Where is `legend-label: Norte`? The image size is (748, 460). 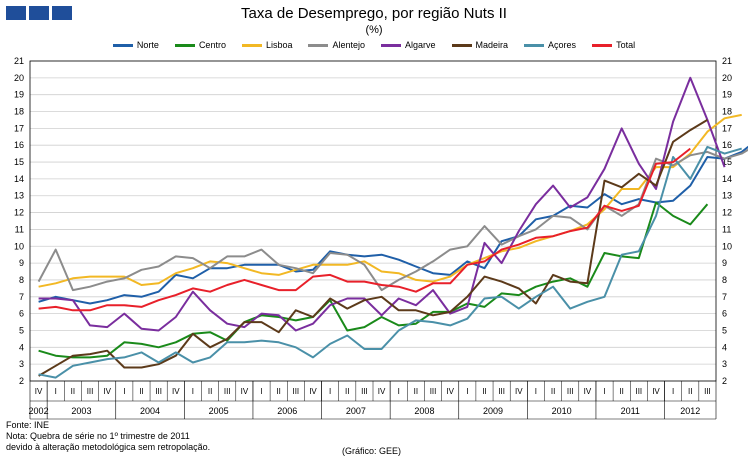 legend-label: Norte is located at coordinates (147, 45).